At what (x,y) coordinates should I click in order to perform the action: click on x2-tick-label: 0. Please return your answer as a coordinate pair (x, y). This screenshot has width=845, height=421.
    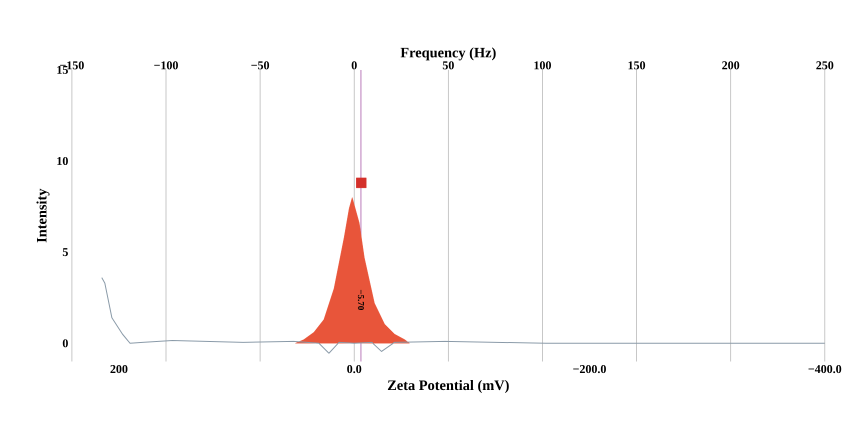
    Looking at the image, I should click on (354, 65).